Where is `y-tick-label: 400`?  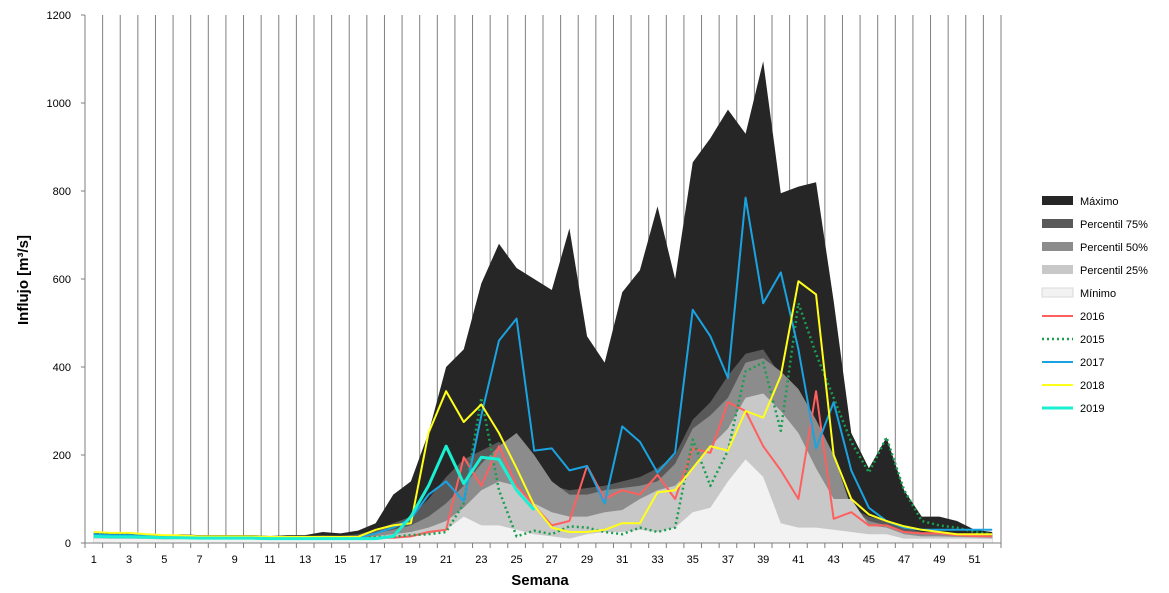 y-tick-label: 400 is located at coordinates (62, 368).